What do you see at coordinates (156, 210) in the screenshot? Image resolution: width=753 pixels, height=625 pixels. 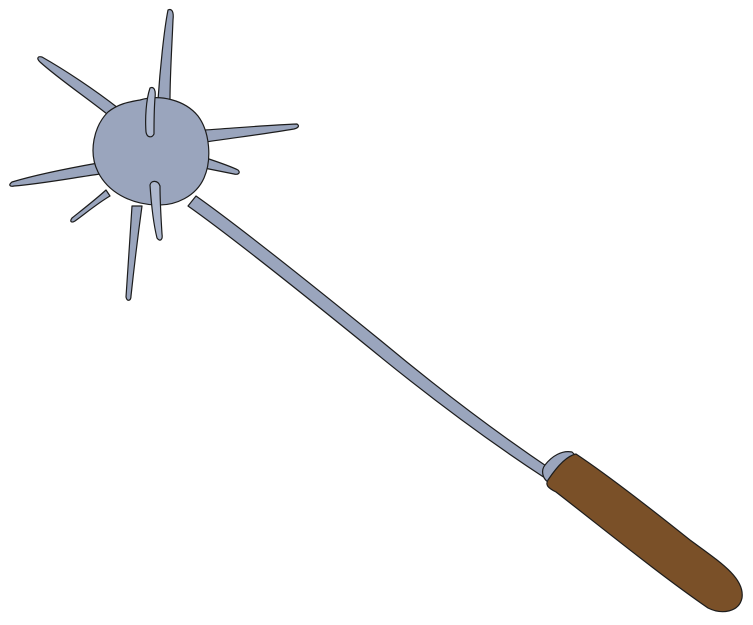 I see `head-spike-bottom` at bounding box center [156, 210].